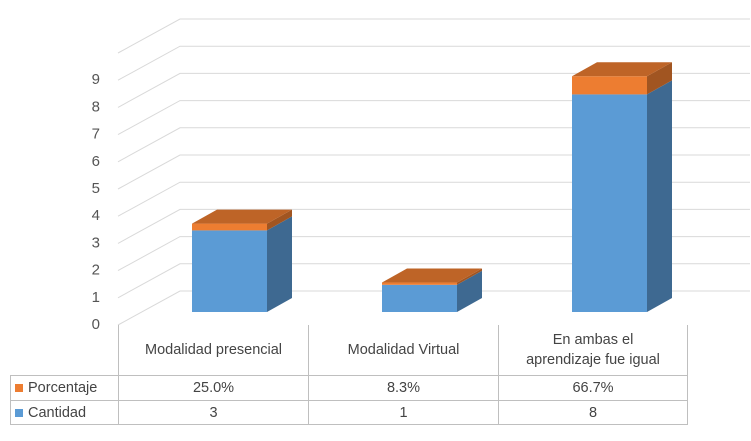 The height and width of the screenshot is (441, 751). What do you see at coordinates (593, 412) in the screenshot?
I see `table-cell: 8` at bounding box center [593, 412].